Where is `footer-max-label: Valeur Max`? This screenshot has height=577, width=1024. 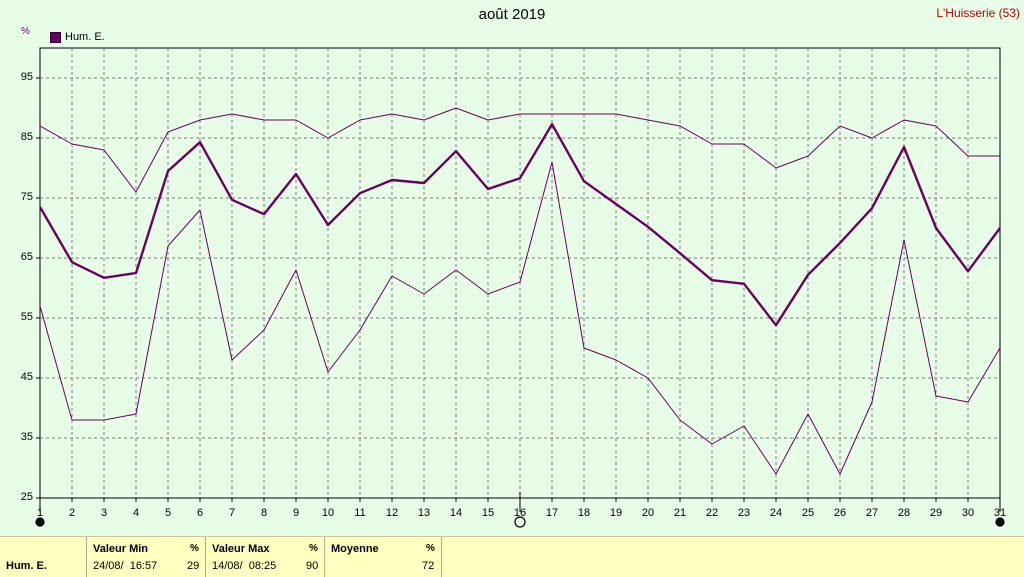 footer-max-label: Valeur Max is located at coordinates (241, 549).